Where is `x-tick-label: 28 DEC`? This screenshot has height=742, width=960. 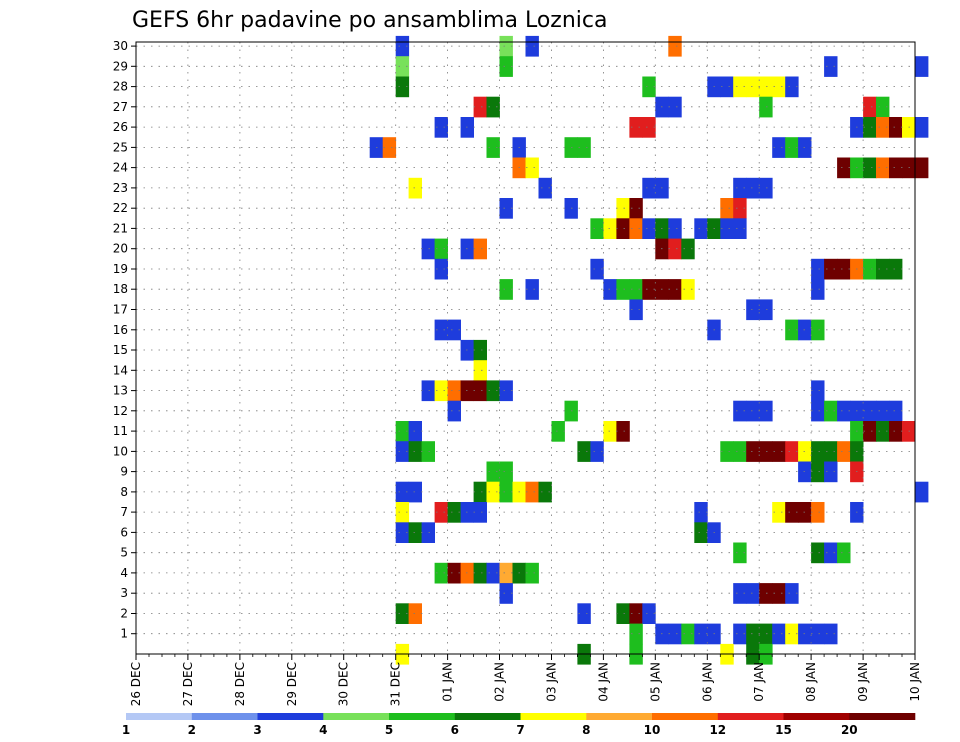
x-tick-label: 28 DEC is located at coordinates (240, 684).